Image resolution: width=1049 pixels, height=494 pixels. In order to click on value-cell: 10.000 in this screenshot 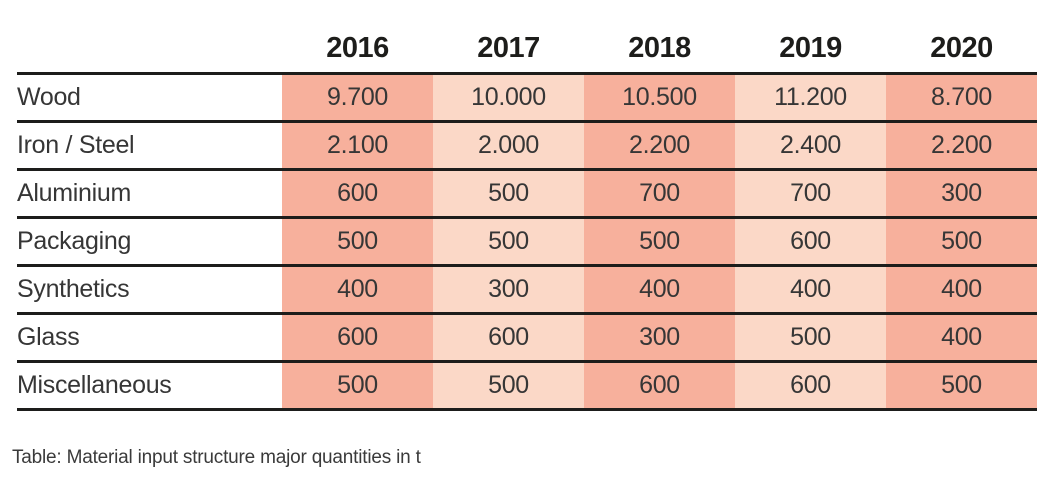, I will do `click(508, 97)`.